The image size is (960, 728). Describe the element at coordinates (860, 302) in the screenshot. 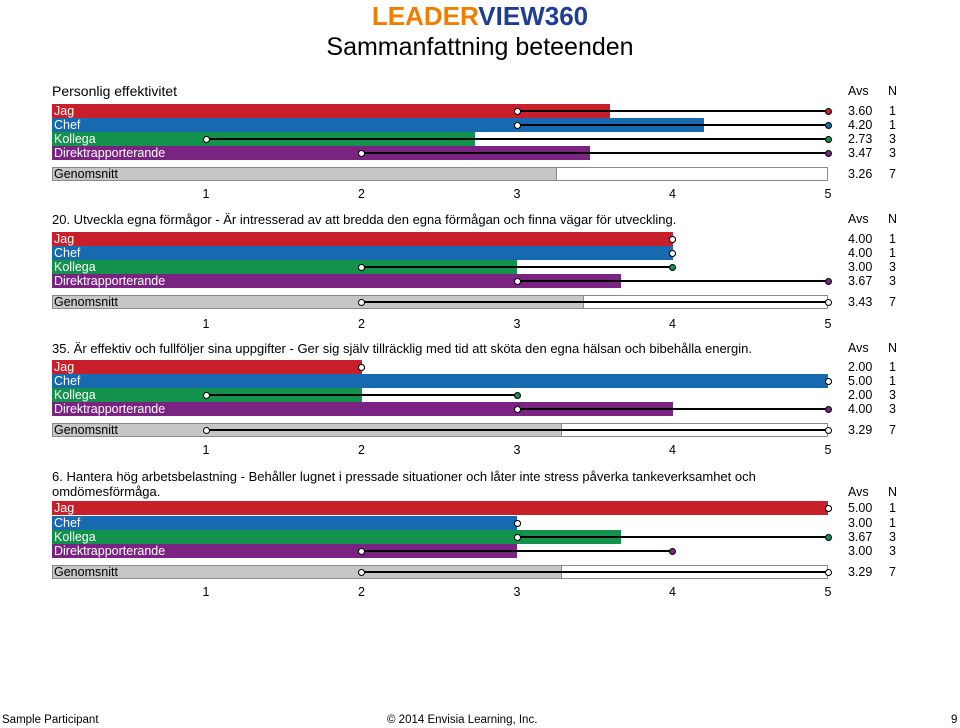

I see `average-value: 3.43` at that location.